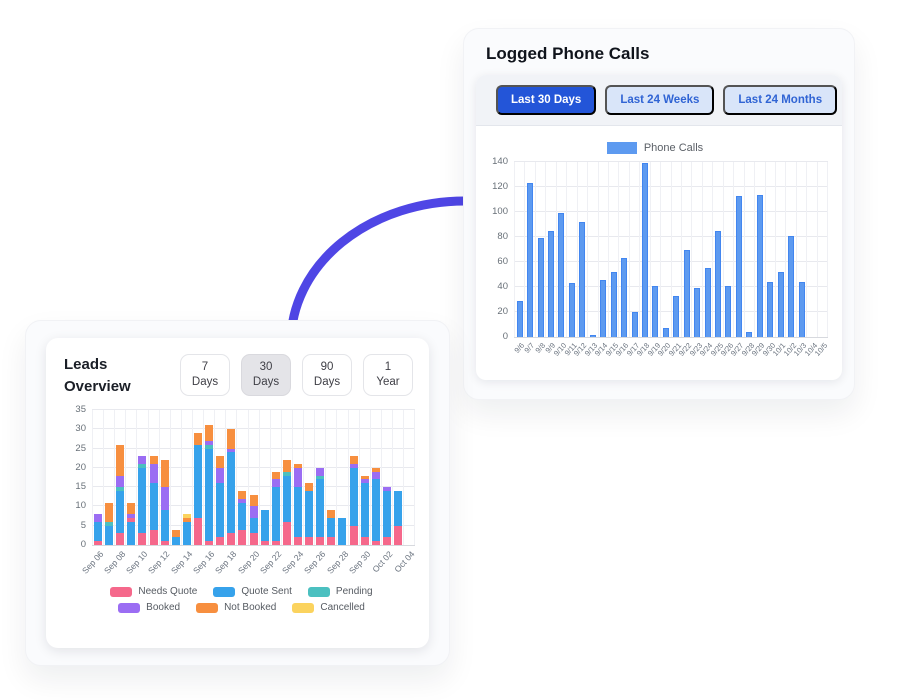 The image size is (900, 700). Describe the element at coordinates (546, 100) in the screenshot. I see `tab-last-30-days: Last 30 Days` at that location.